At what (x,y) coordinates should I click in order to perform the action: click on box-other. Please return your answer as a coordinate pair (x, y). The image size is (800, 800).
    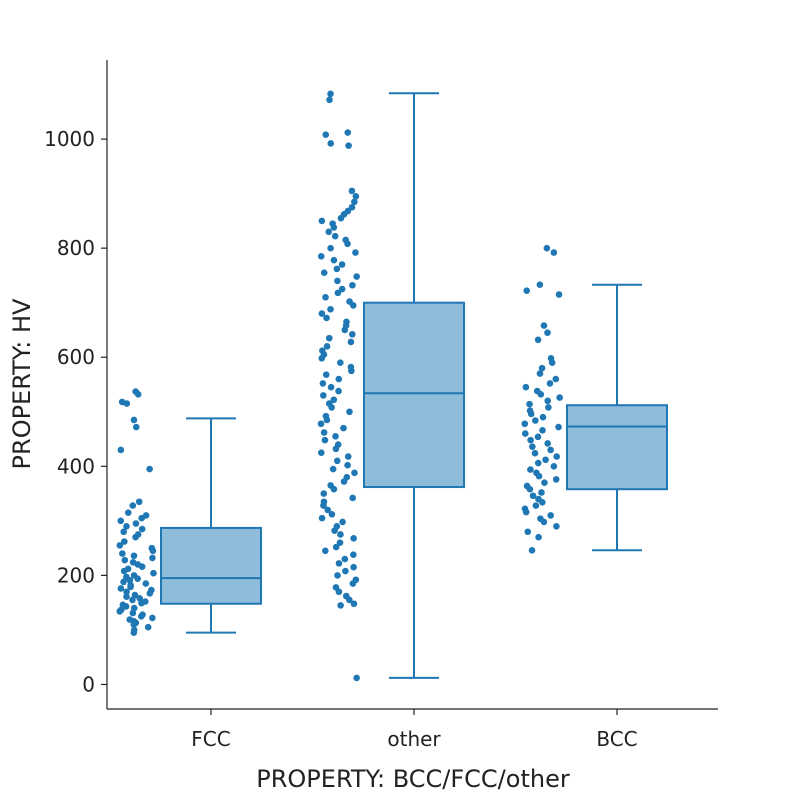
    Looking at the image, I should click on (414, 385).